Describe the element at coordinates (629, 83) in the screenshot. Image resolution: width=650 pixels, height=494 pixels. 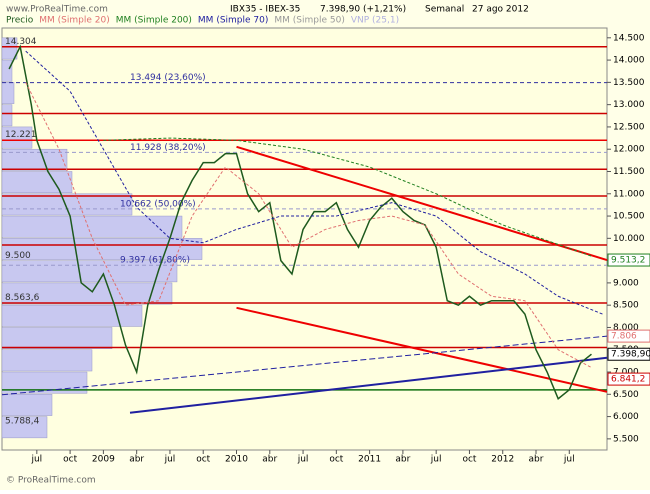
I see `y-tick-label: 13.500` at that location.